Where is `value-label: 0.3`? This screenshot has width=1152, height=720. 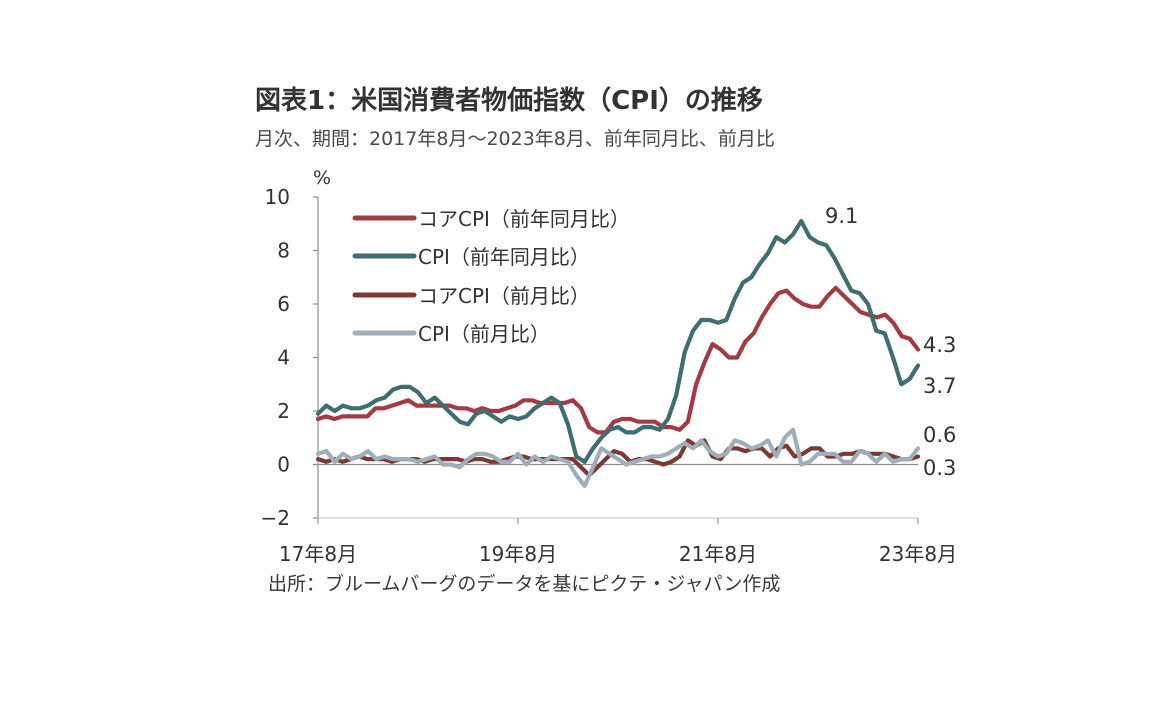 value-label: 0.3 is located at coordinates (939, 468).